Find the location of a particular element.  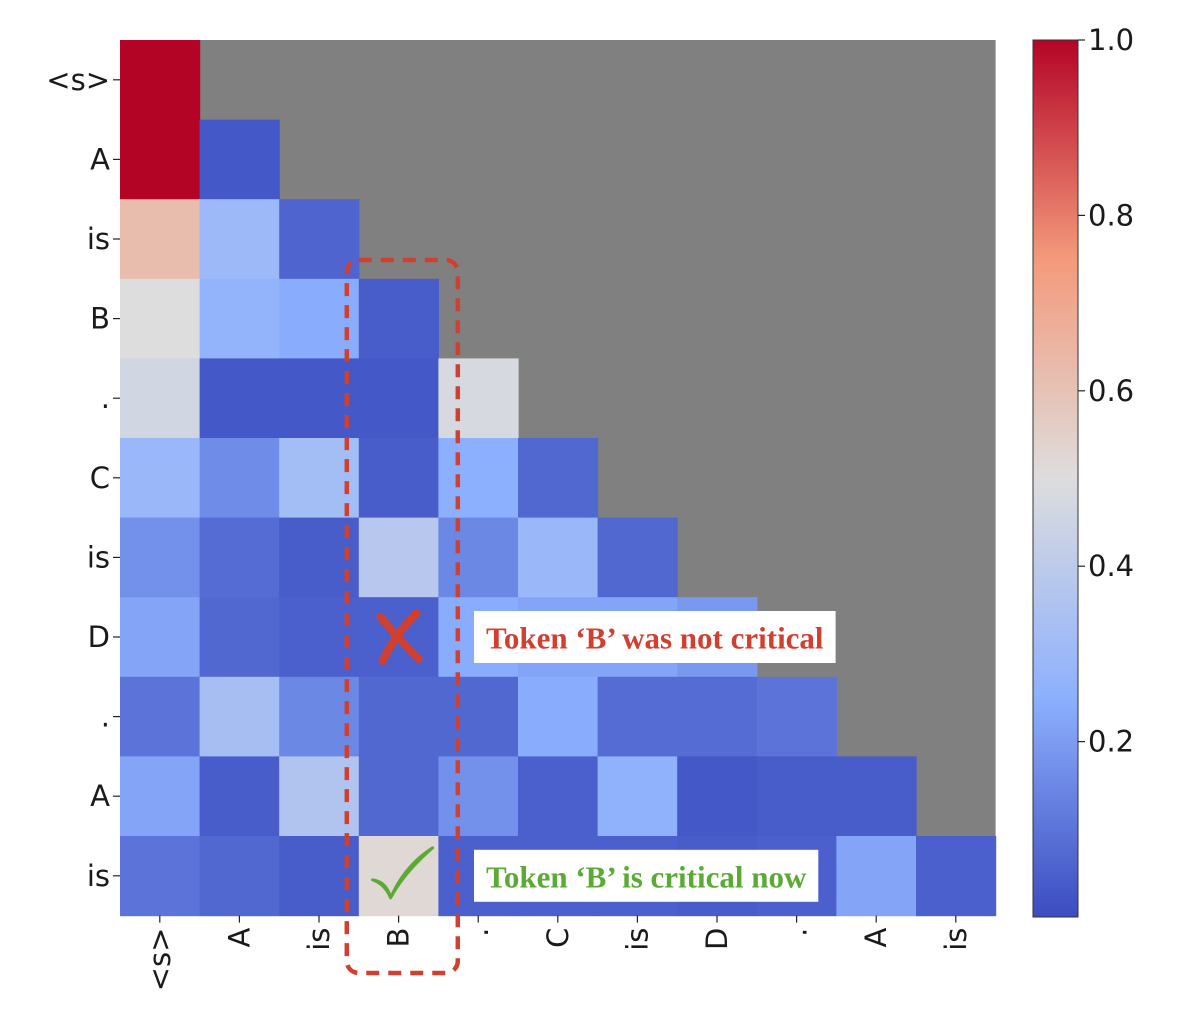

y-tick-label-7: D is located at coordinates (99, 637).